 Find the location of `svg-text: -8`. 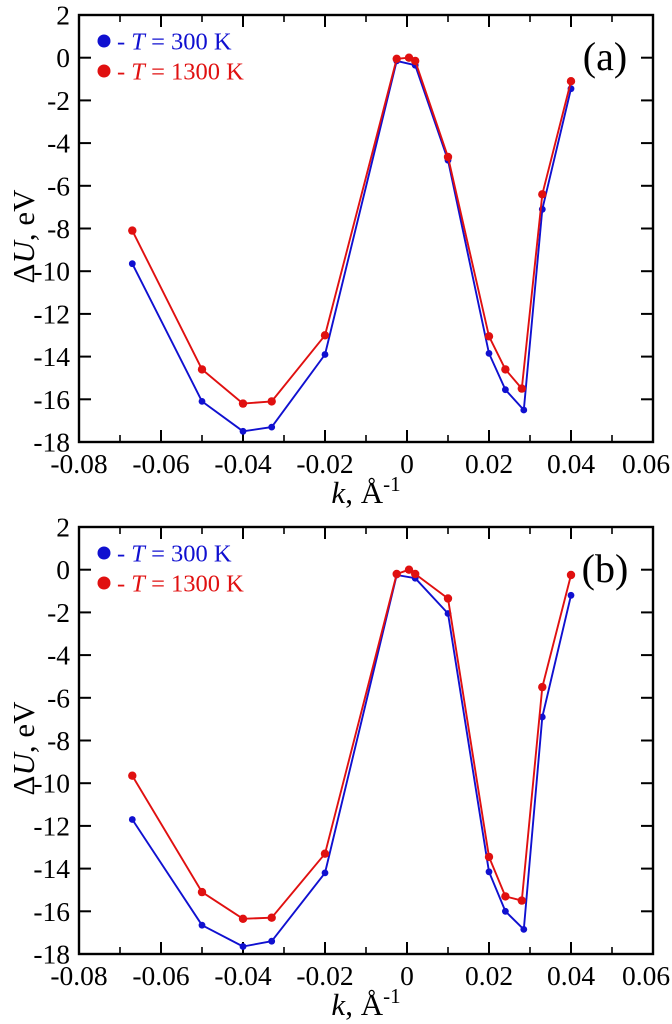

svg-text: -8 is located at coordinates (58, 228).